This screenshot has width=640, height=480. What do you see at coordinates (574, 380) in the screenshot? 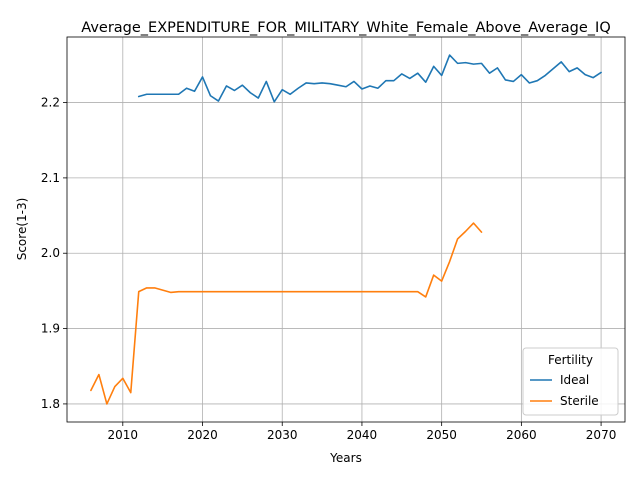
I see `legend-label-ideal: Ideal` at bounding box center [574, 380].